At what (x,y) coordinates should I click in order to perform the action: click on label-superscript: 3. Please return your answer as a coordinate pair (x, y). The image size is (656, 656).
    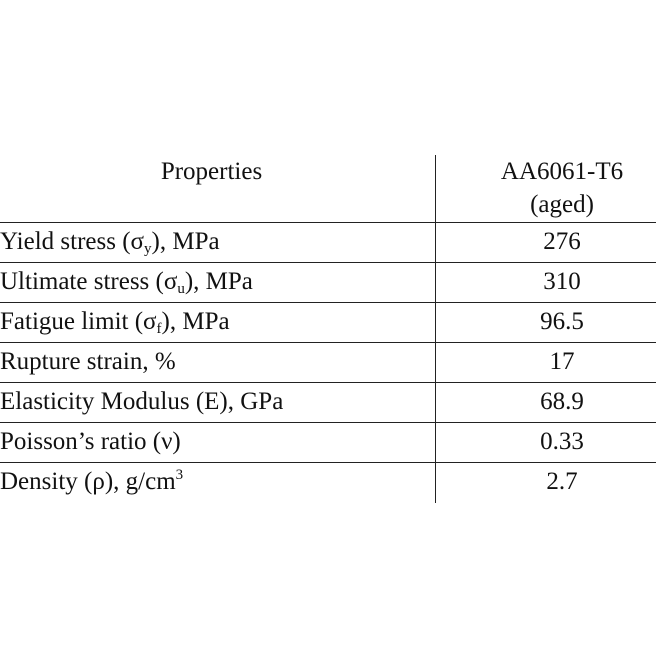
    Looking at the image, I should click on (179, 475).